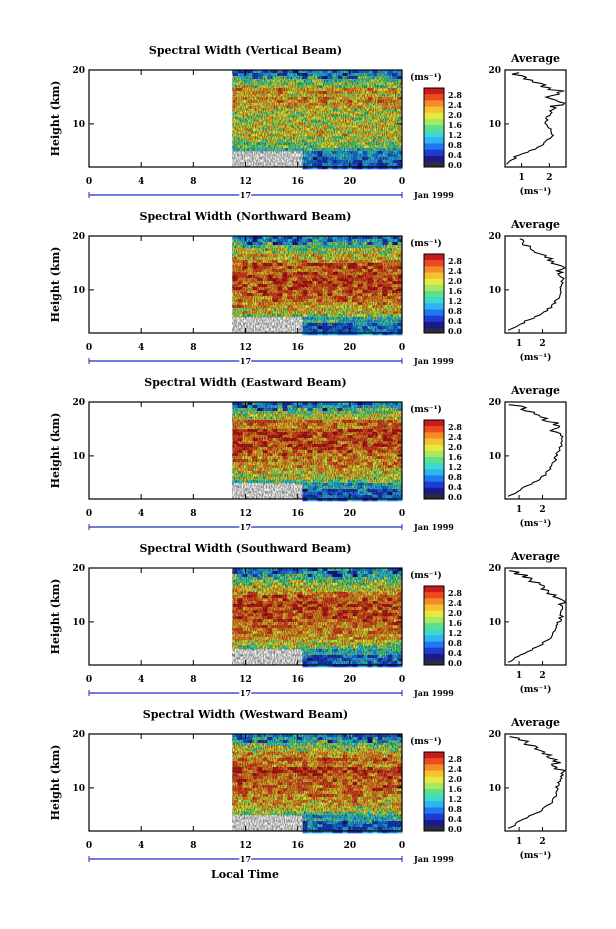  What do you see at coordinates (246, 216) in the screenshot?
I see `panel-title: Spectral Width (Northward Beam)` at bounding box center [246, 216].